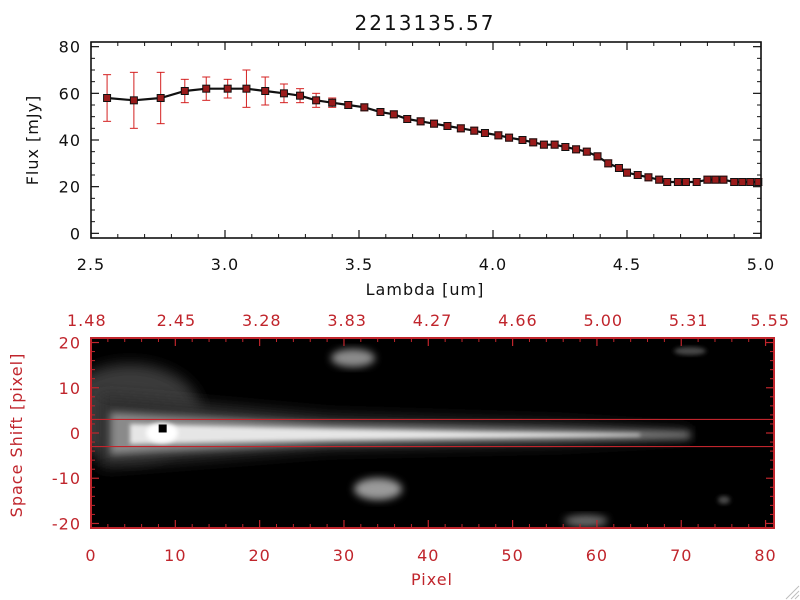 The image size is (800, 600). What do you see at coordinates (70, 388) in the screenshot?
I see `image-y-tick-label: 10` at bounding box center [70, 388].